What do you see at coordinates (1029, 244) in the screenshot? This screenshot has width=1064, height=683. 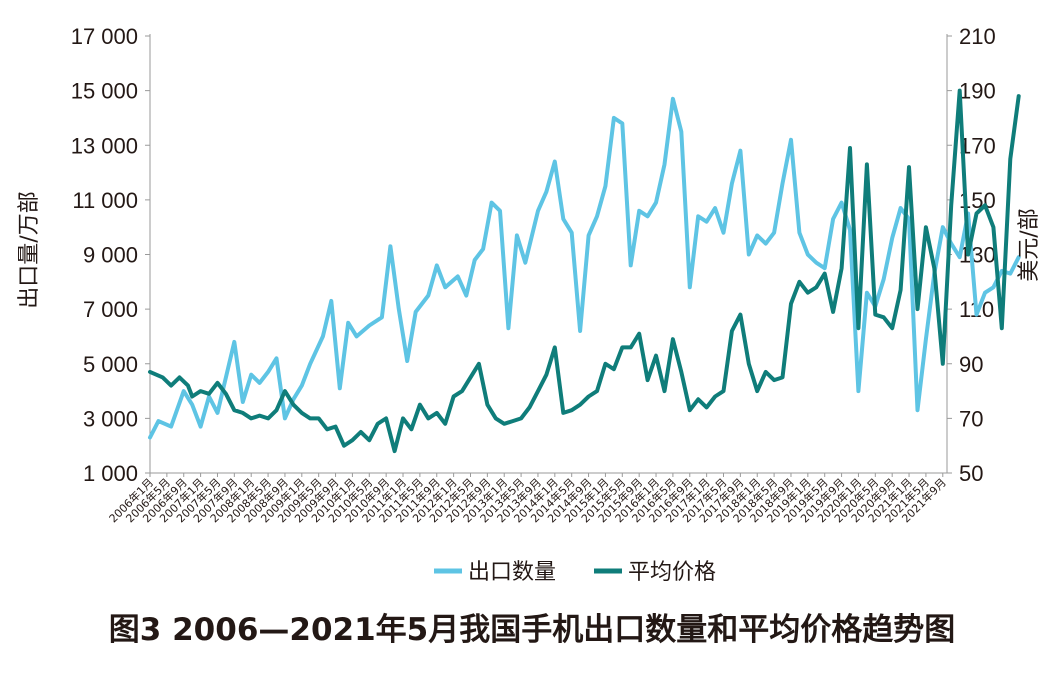 I see `y-right-axis-title: 美元/部` at bounding box center [1029, 244].